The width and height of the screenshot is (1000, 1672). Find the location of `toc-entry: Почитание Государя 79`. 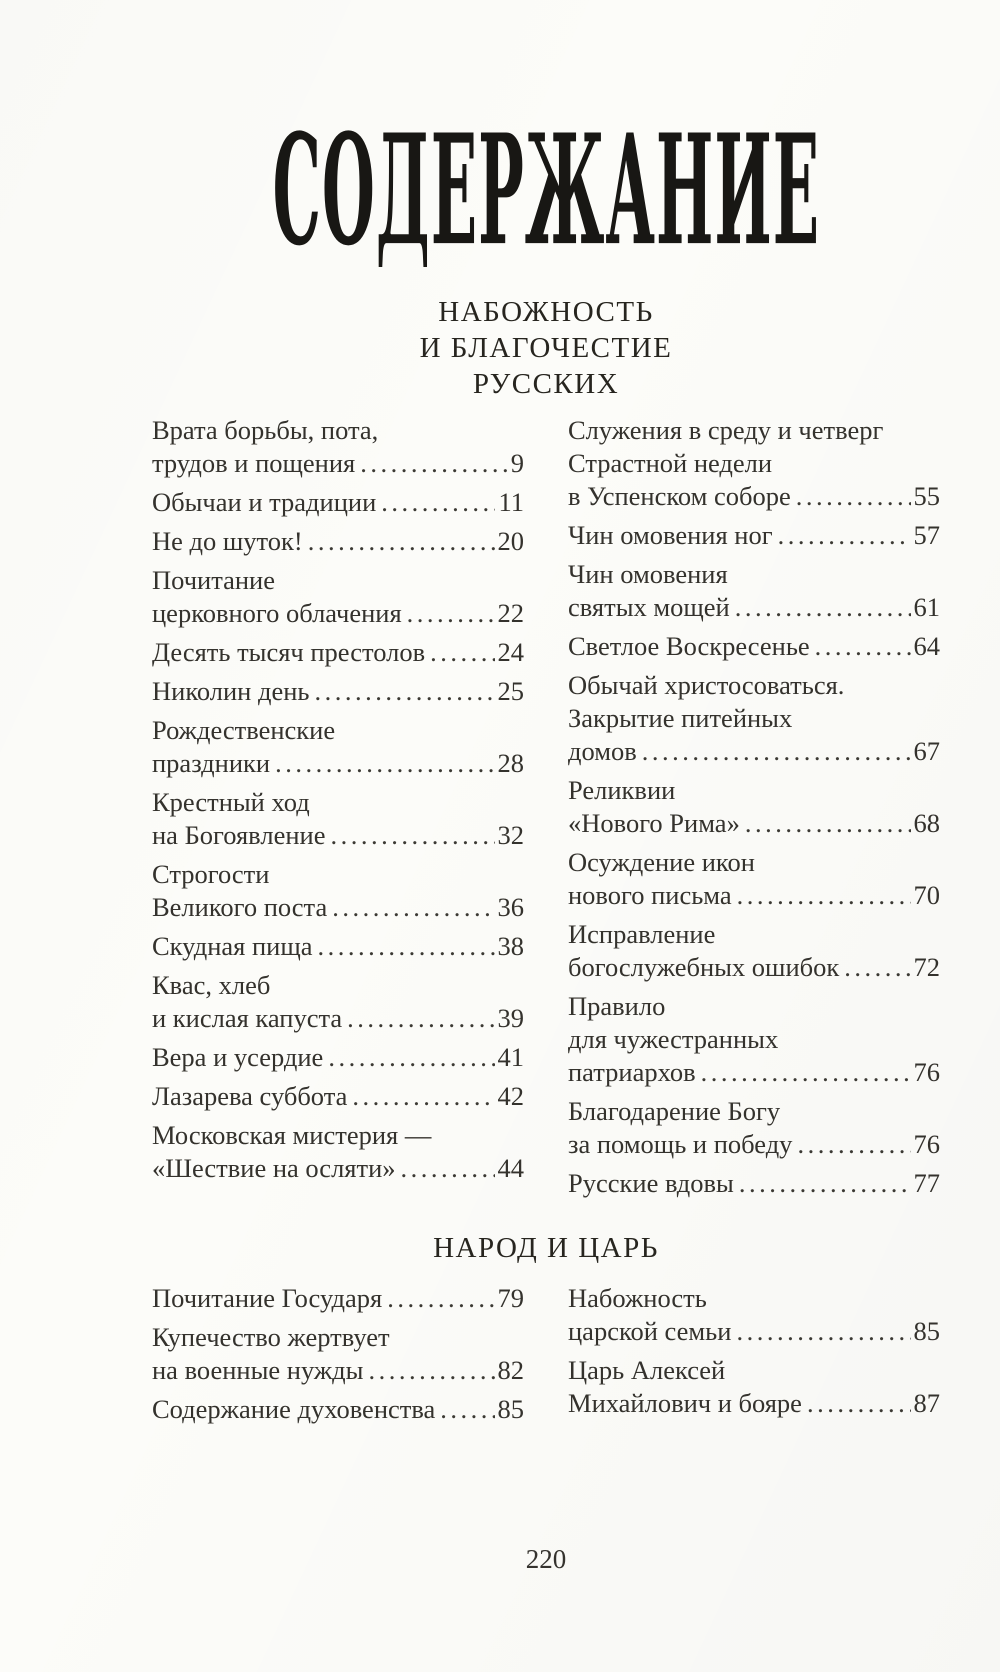

toc-entry: Почитание Государя 79 is located at coordinates (338, 1298).